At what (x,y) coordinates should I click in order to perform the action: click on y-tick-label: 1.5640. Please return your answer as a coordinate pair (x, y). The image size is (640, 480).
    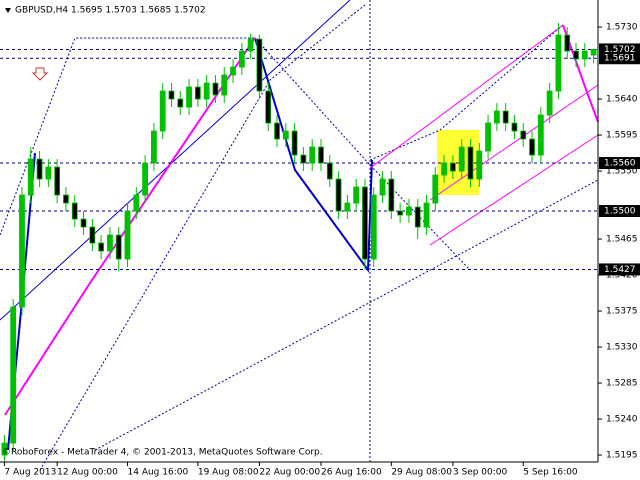
    Looking at the image, I should click on (622, 100).